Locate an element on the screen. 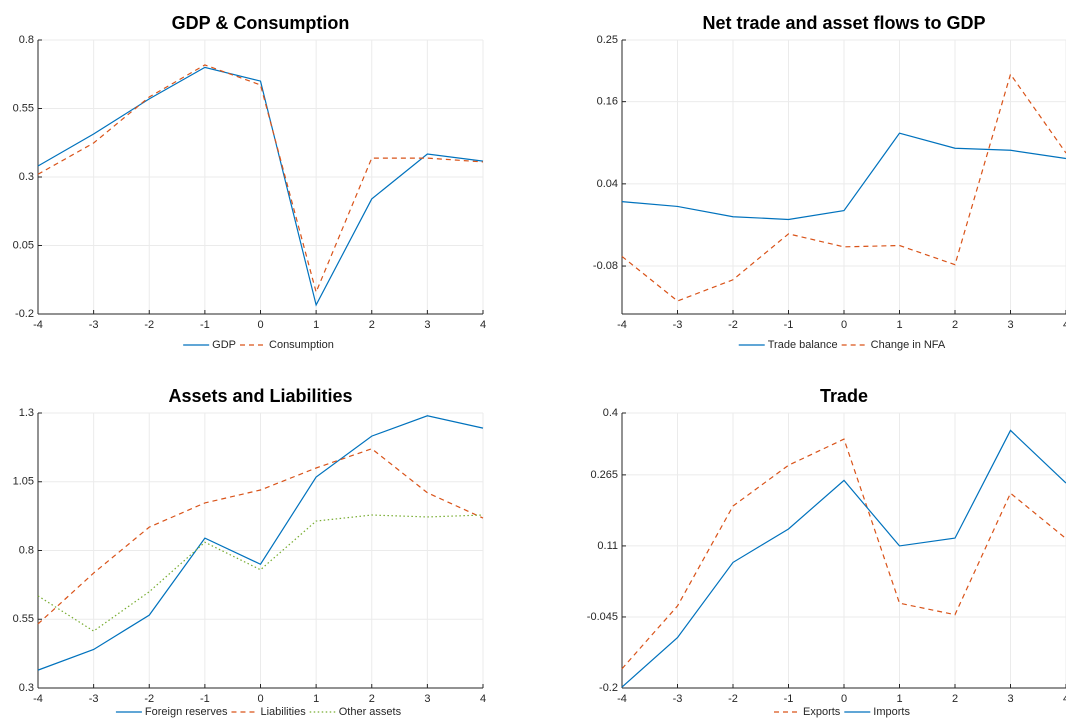  y-tick-label: 0.4 is located at coordinates (610, 413).